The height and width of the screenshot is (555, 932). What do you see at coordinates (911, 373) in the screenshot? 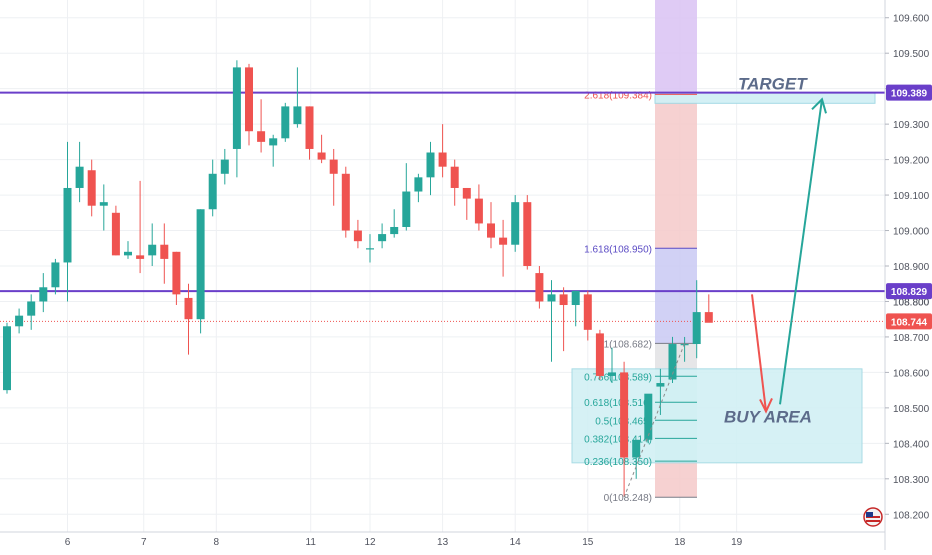
I see `price-axis-label: 108.600` at bounding box center [911, 373].